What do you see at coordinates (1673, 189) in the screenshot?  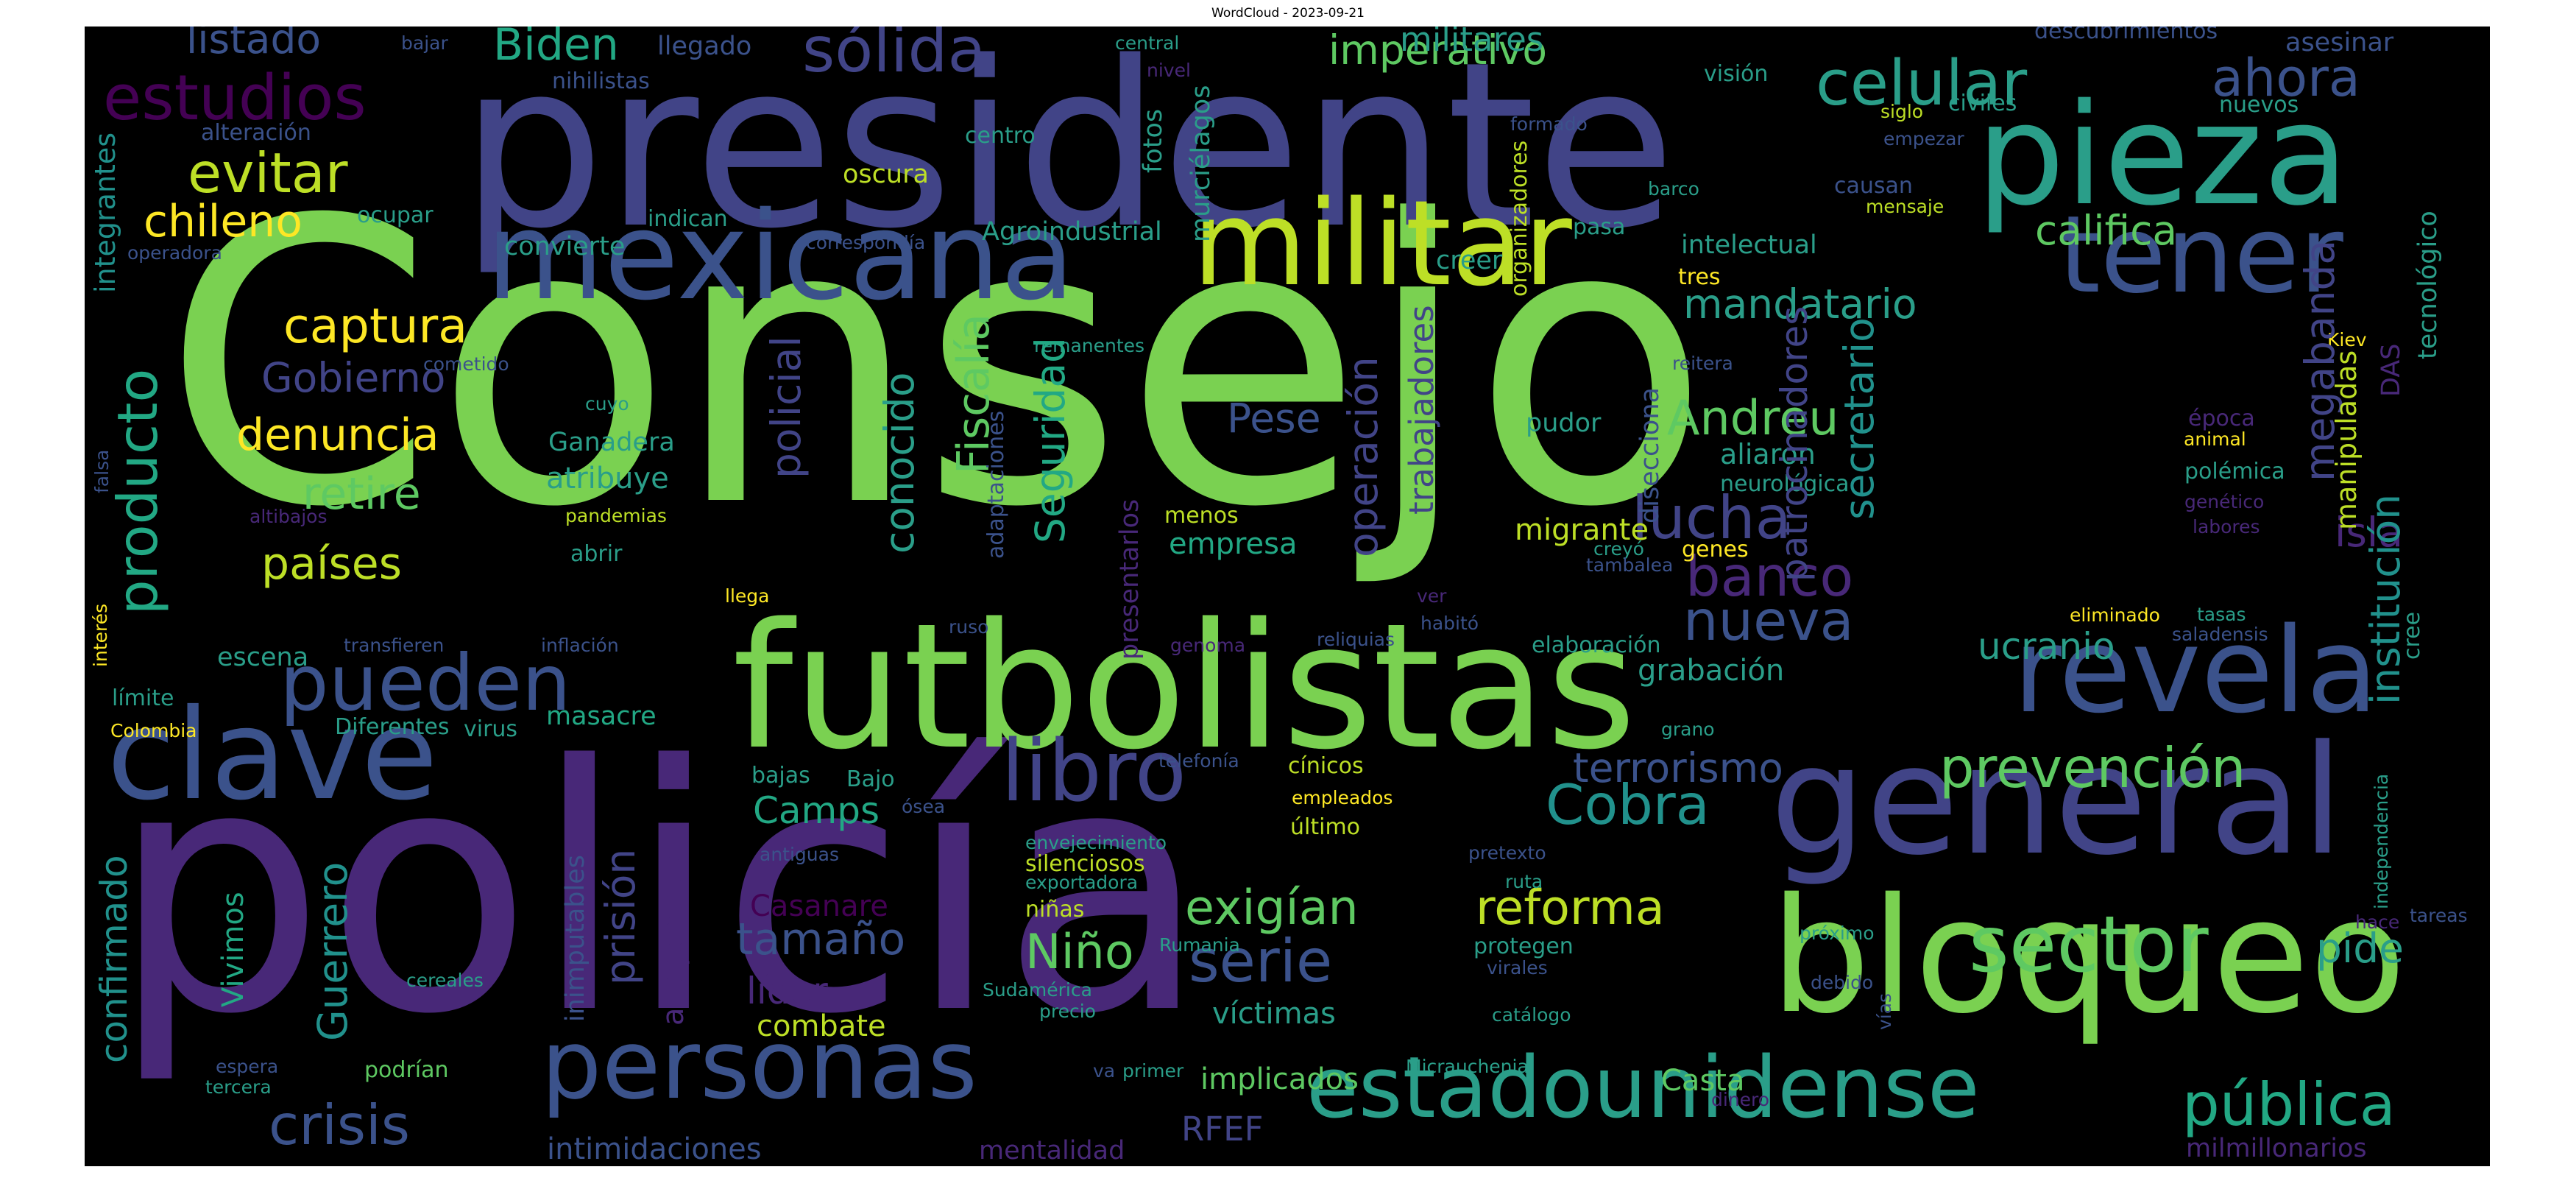 I see `word-barco: barco` at bounding box center [1673, 189].